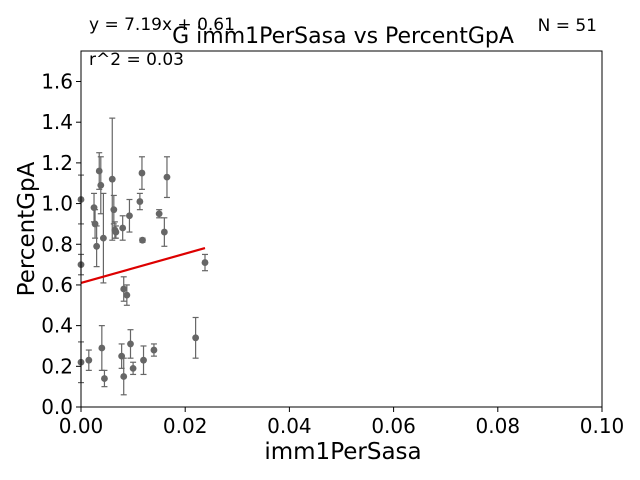 The width and height of the screenshot is (640, 480). What do you see at coordinates (143, 265) in the screenshot?
I see `fit-line` at bounding box center [143, 265].